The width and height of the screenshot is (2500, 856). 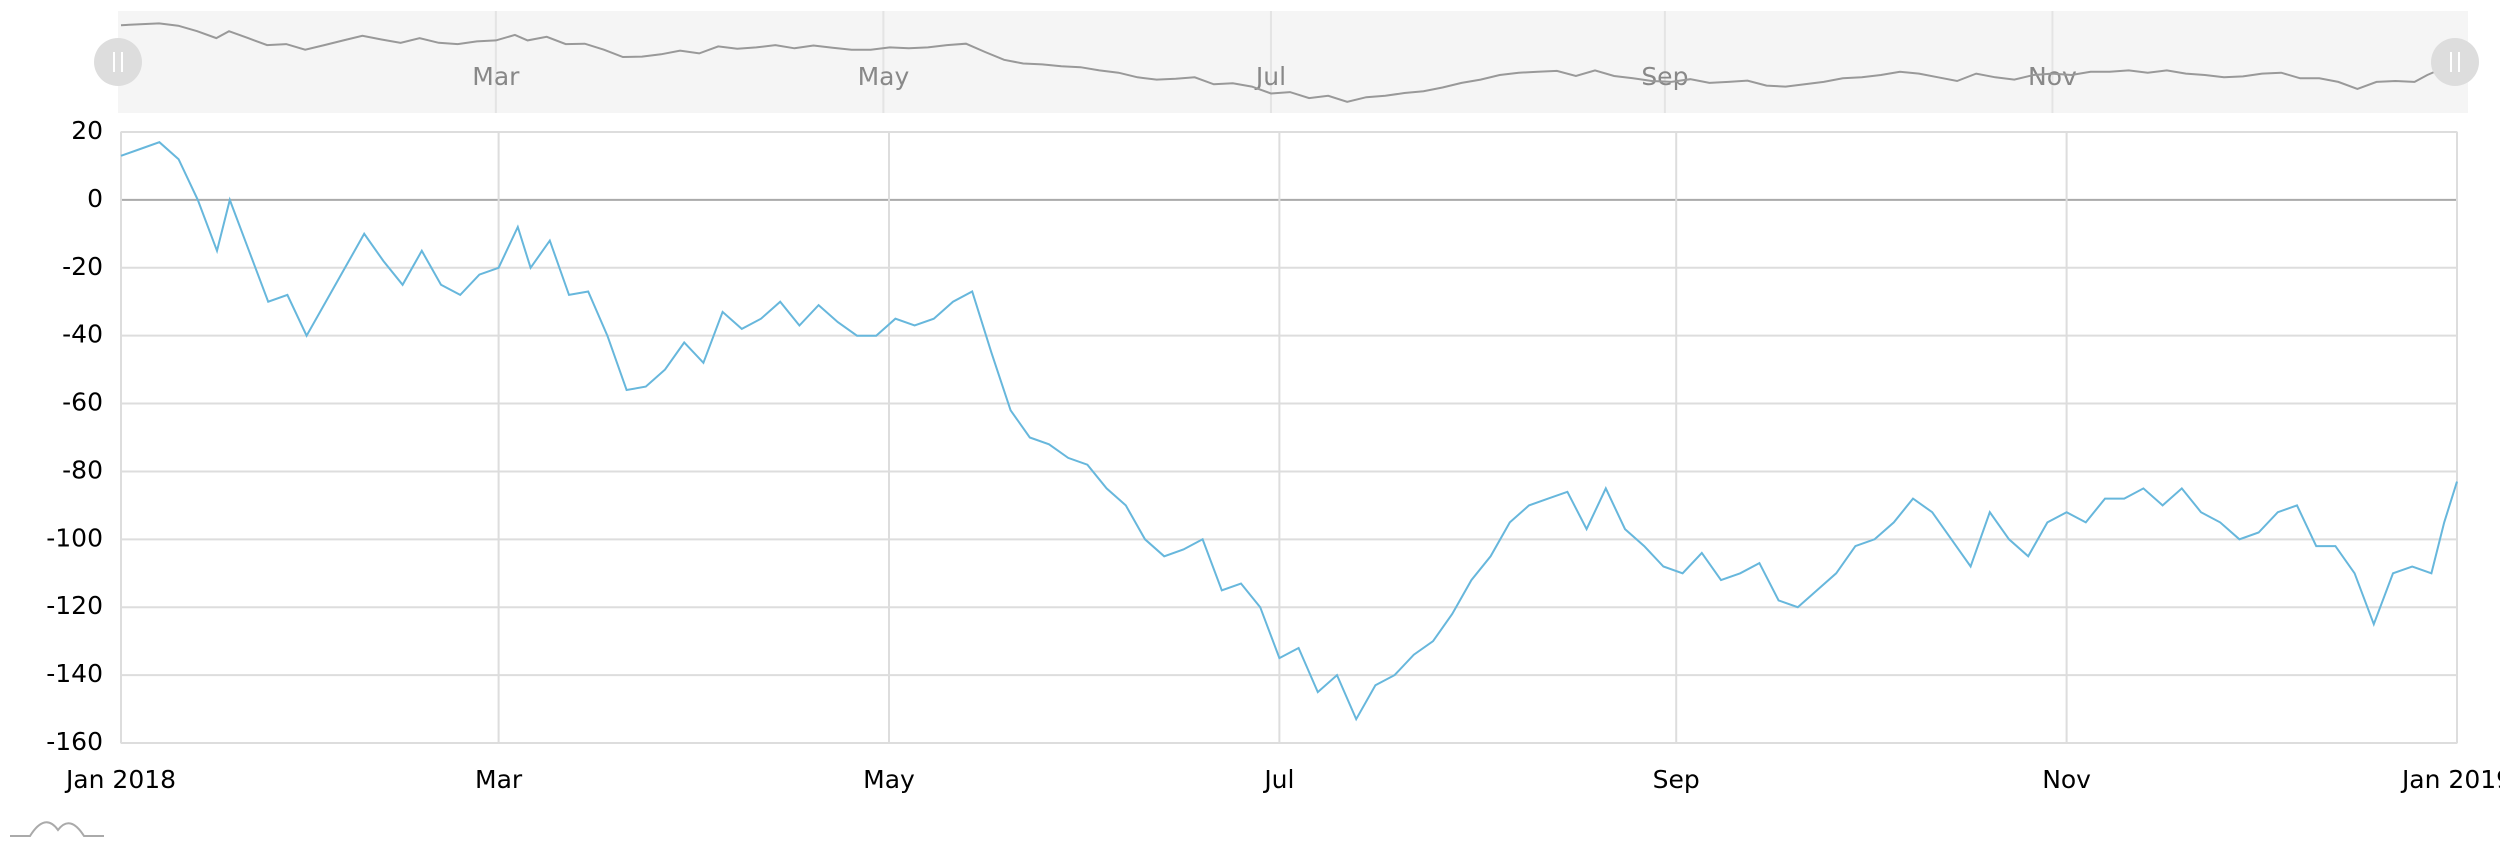 I want to click on y-tick-label: 20, so click(x=87, y=130).